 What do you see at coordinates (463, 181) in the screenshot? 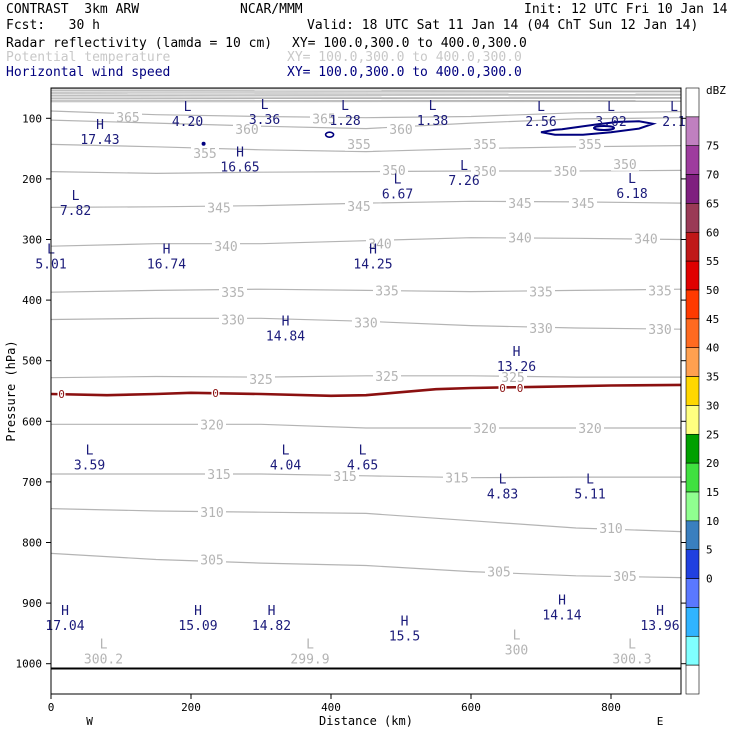
I see `extremum-value: 7.26` at bounding box center [463, 181].